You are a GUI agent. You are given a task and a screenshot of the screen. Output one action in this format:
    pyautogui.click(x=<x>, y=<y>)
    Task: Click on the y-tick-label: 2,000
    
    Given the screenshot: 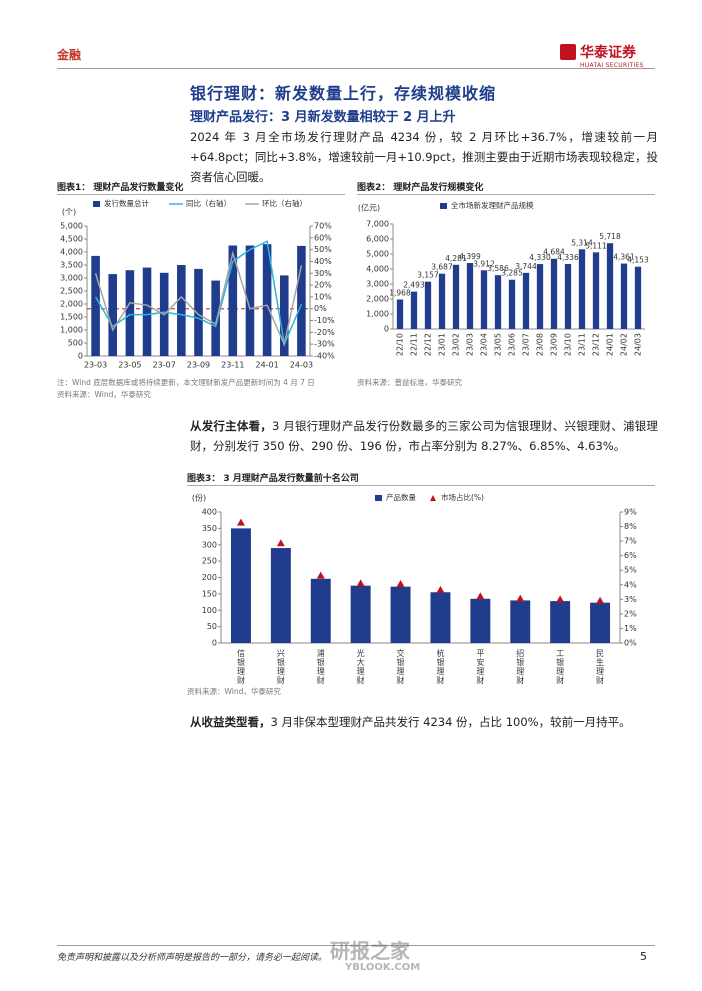 What is the action you would take?
    pyautogui.click(x=71, y=304)
    